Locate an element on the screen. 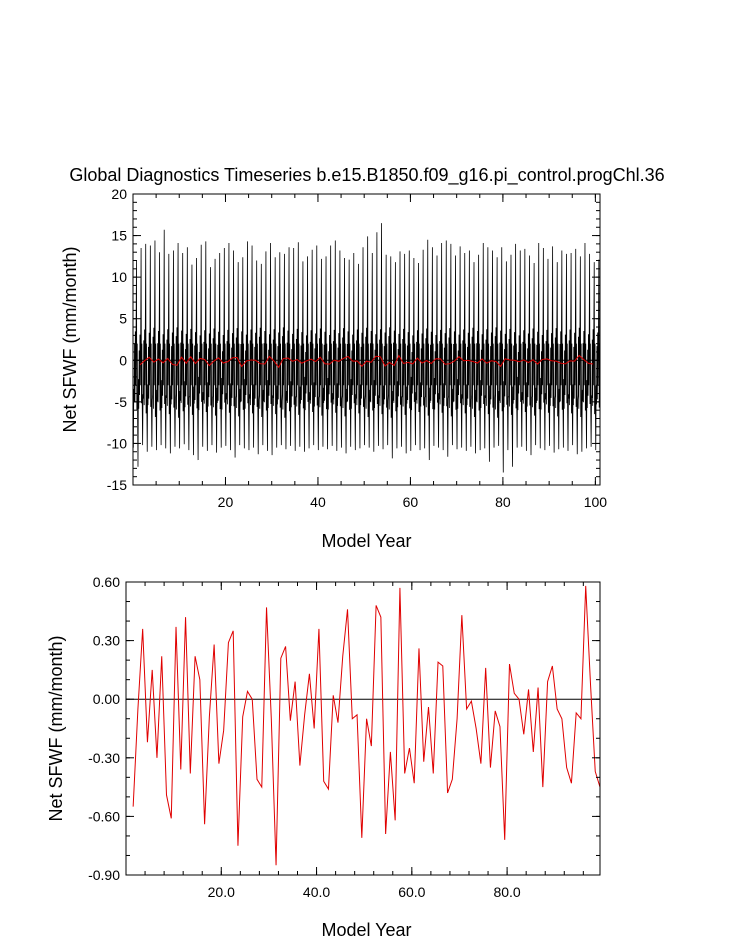 This screenshot has width=733, height=945. bottom-y-tick-label: 0.00 is located at coordinates (106, 699).